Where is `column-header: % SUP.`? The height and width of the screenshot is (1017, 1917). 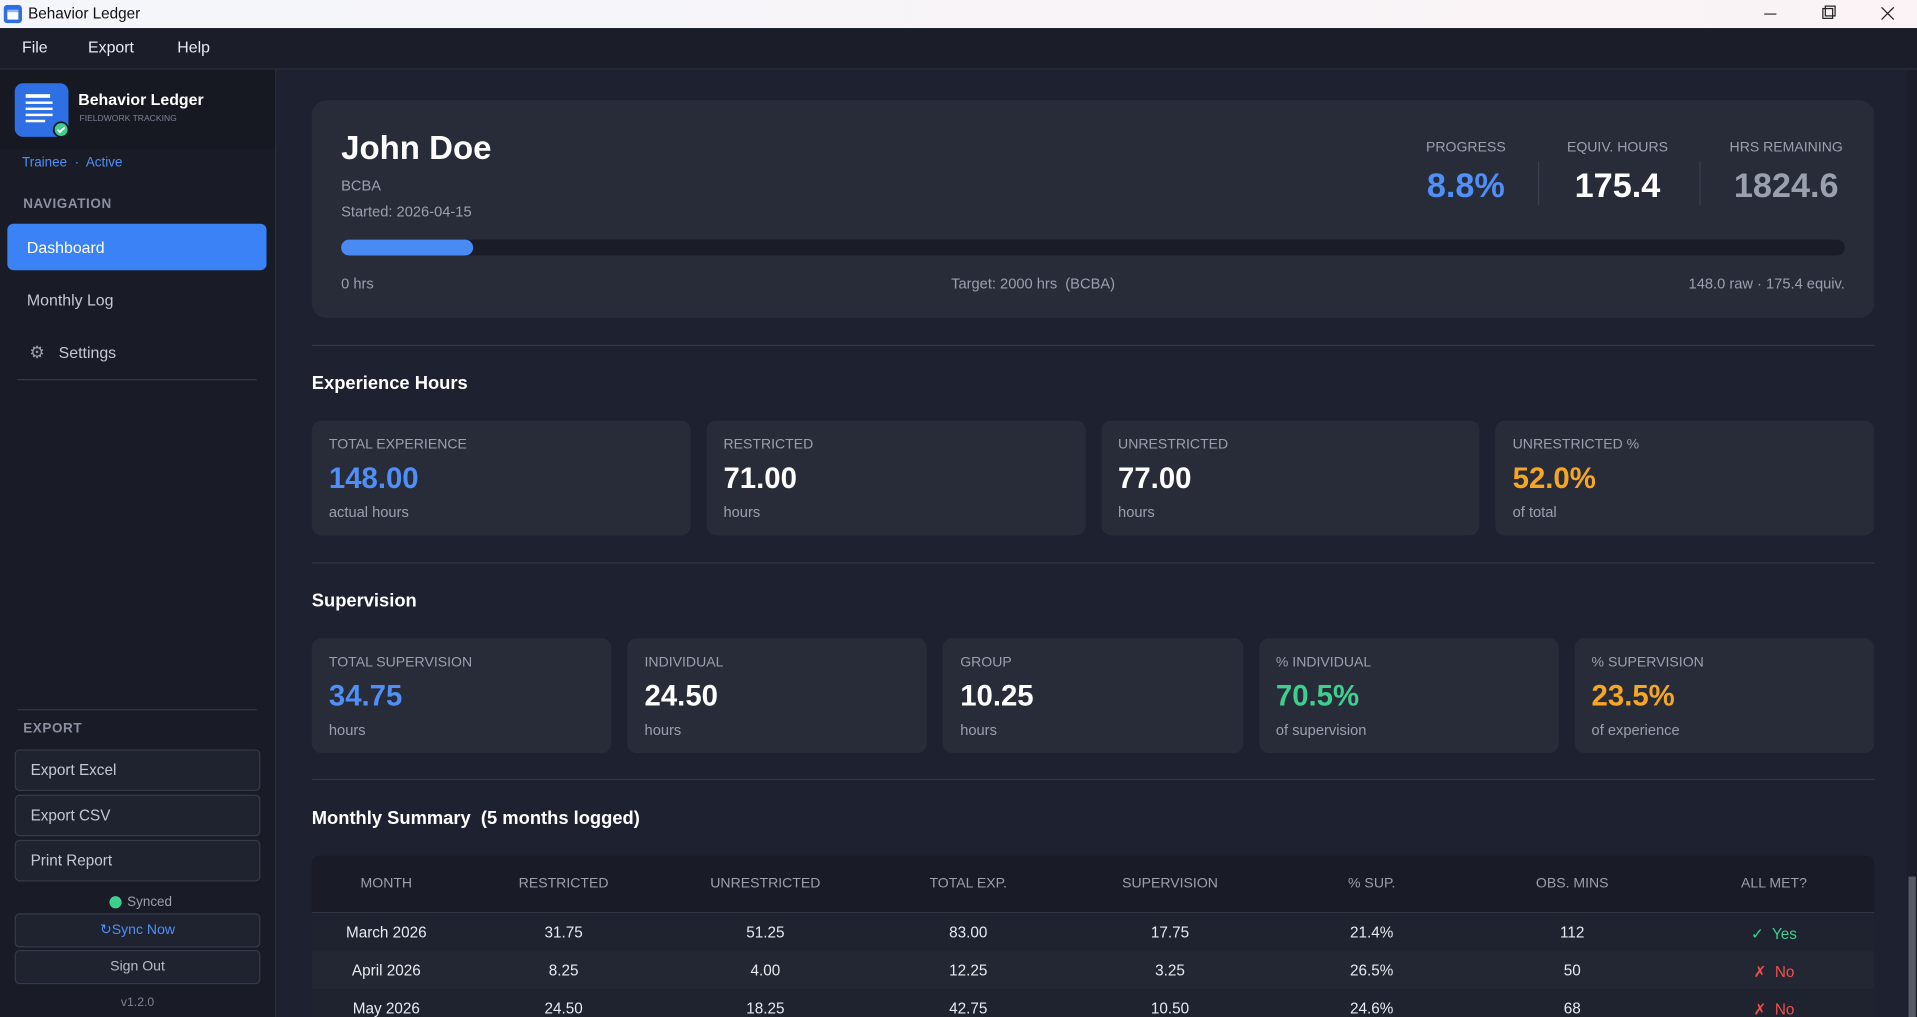
column-header: % SUP. is located at coordinates (1372, 884).